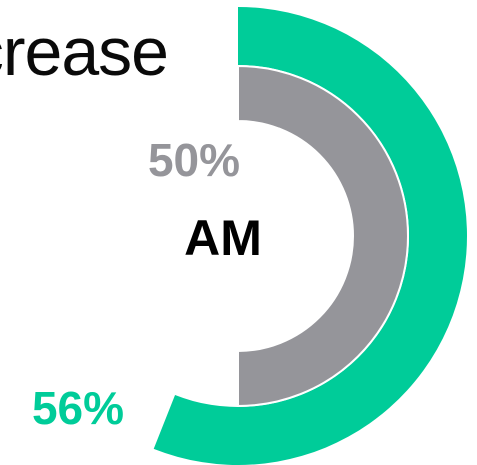 The height and width of the screenshot is (465, 477). Describe the element at coordinates (84, 52) in the screenshot. I see `heading-fragment: crease` at that location.